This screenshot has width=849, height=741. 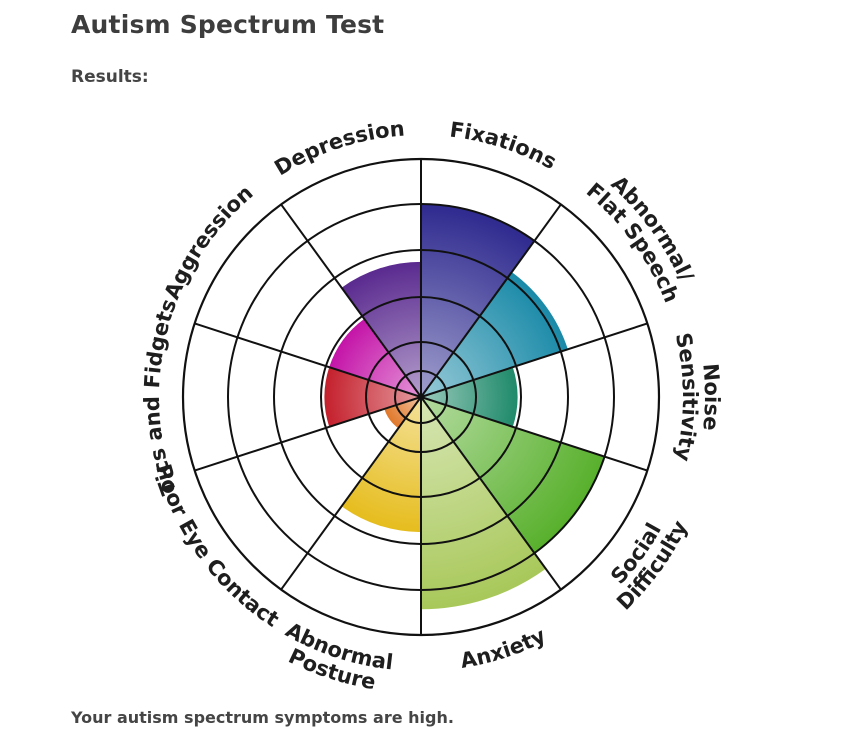 I want to click on category-label: Anxiety, so click(x=504, y=648).